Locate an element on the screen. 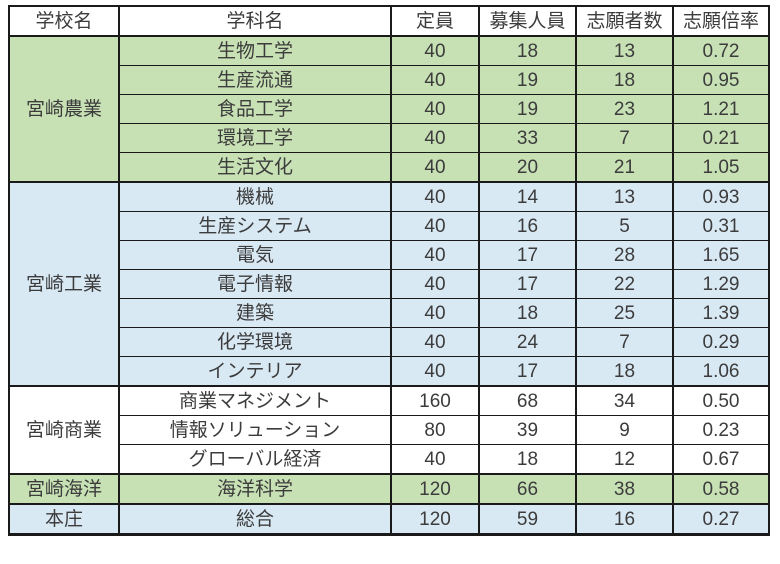 The image size is (780, 564). table-header: 学校名 学科名 定員 募集人員 志願者数 志願倍率 is located at coordinates (389, 21).